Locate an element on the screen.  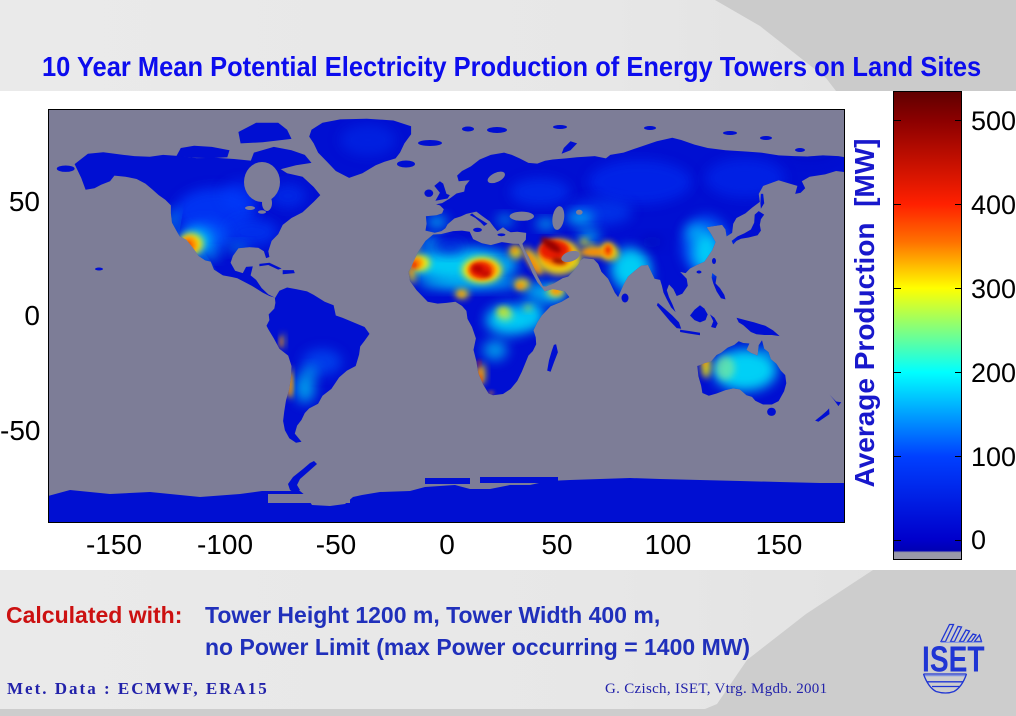
svg-text: ISET is located at coordinates (953, 659).